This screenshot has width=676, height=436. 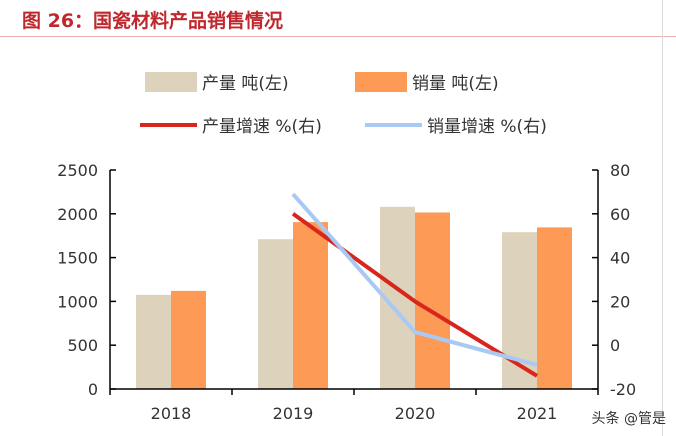 I want to click on y-left-tick-label: 500, so click(x=82, y=345).